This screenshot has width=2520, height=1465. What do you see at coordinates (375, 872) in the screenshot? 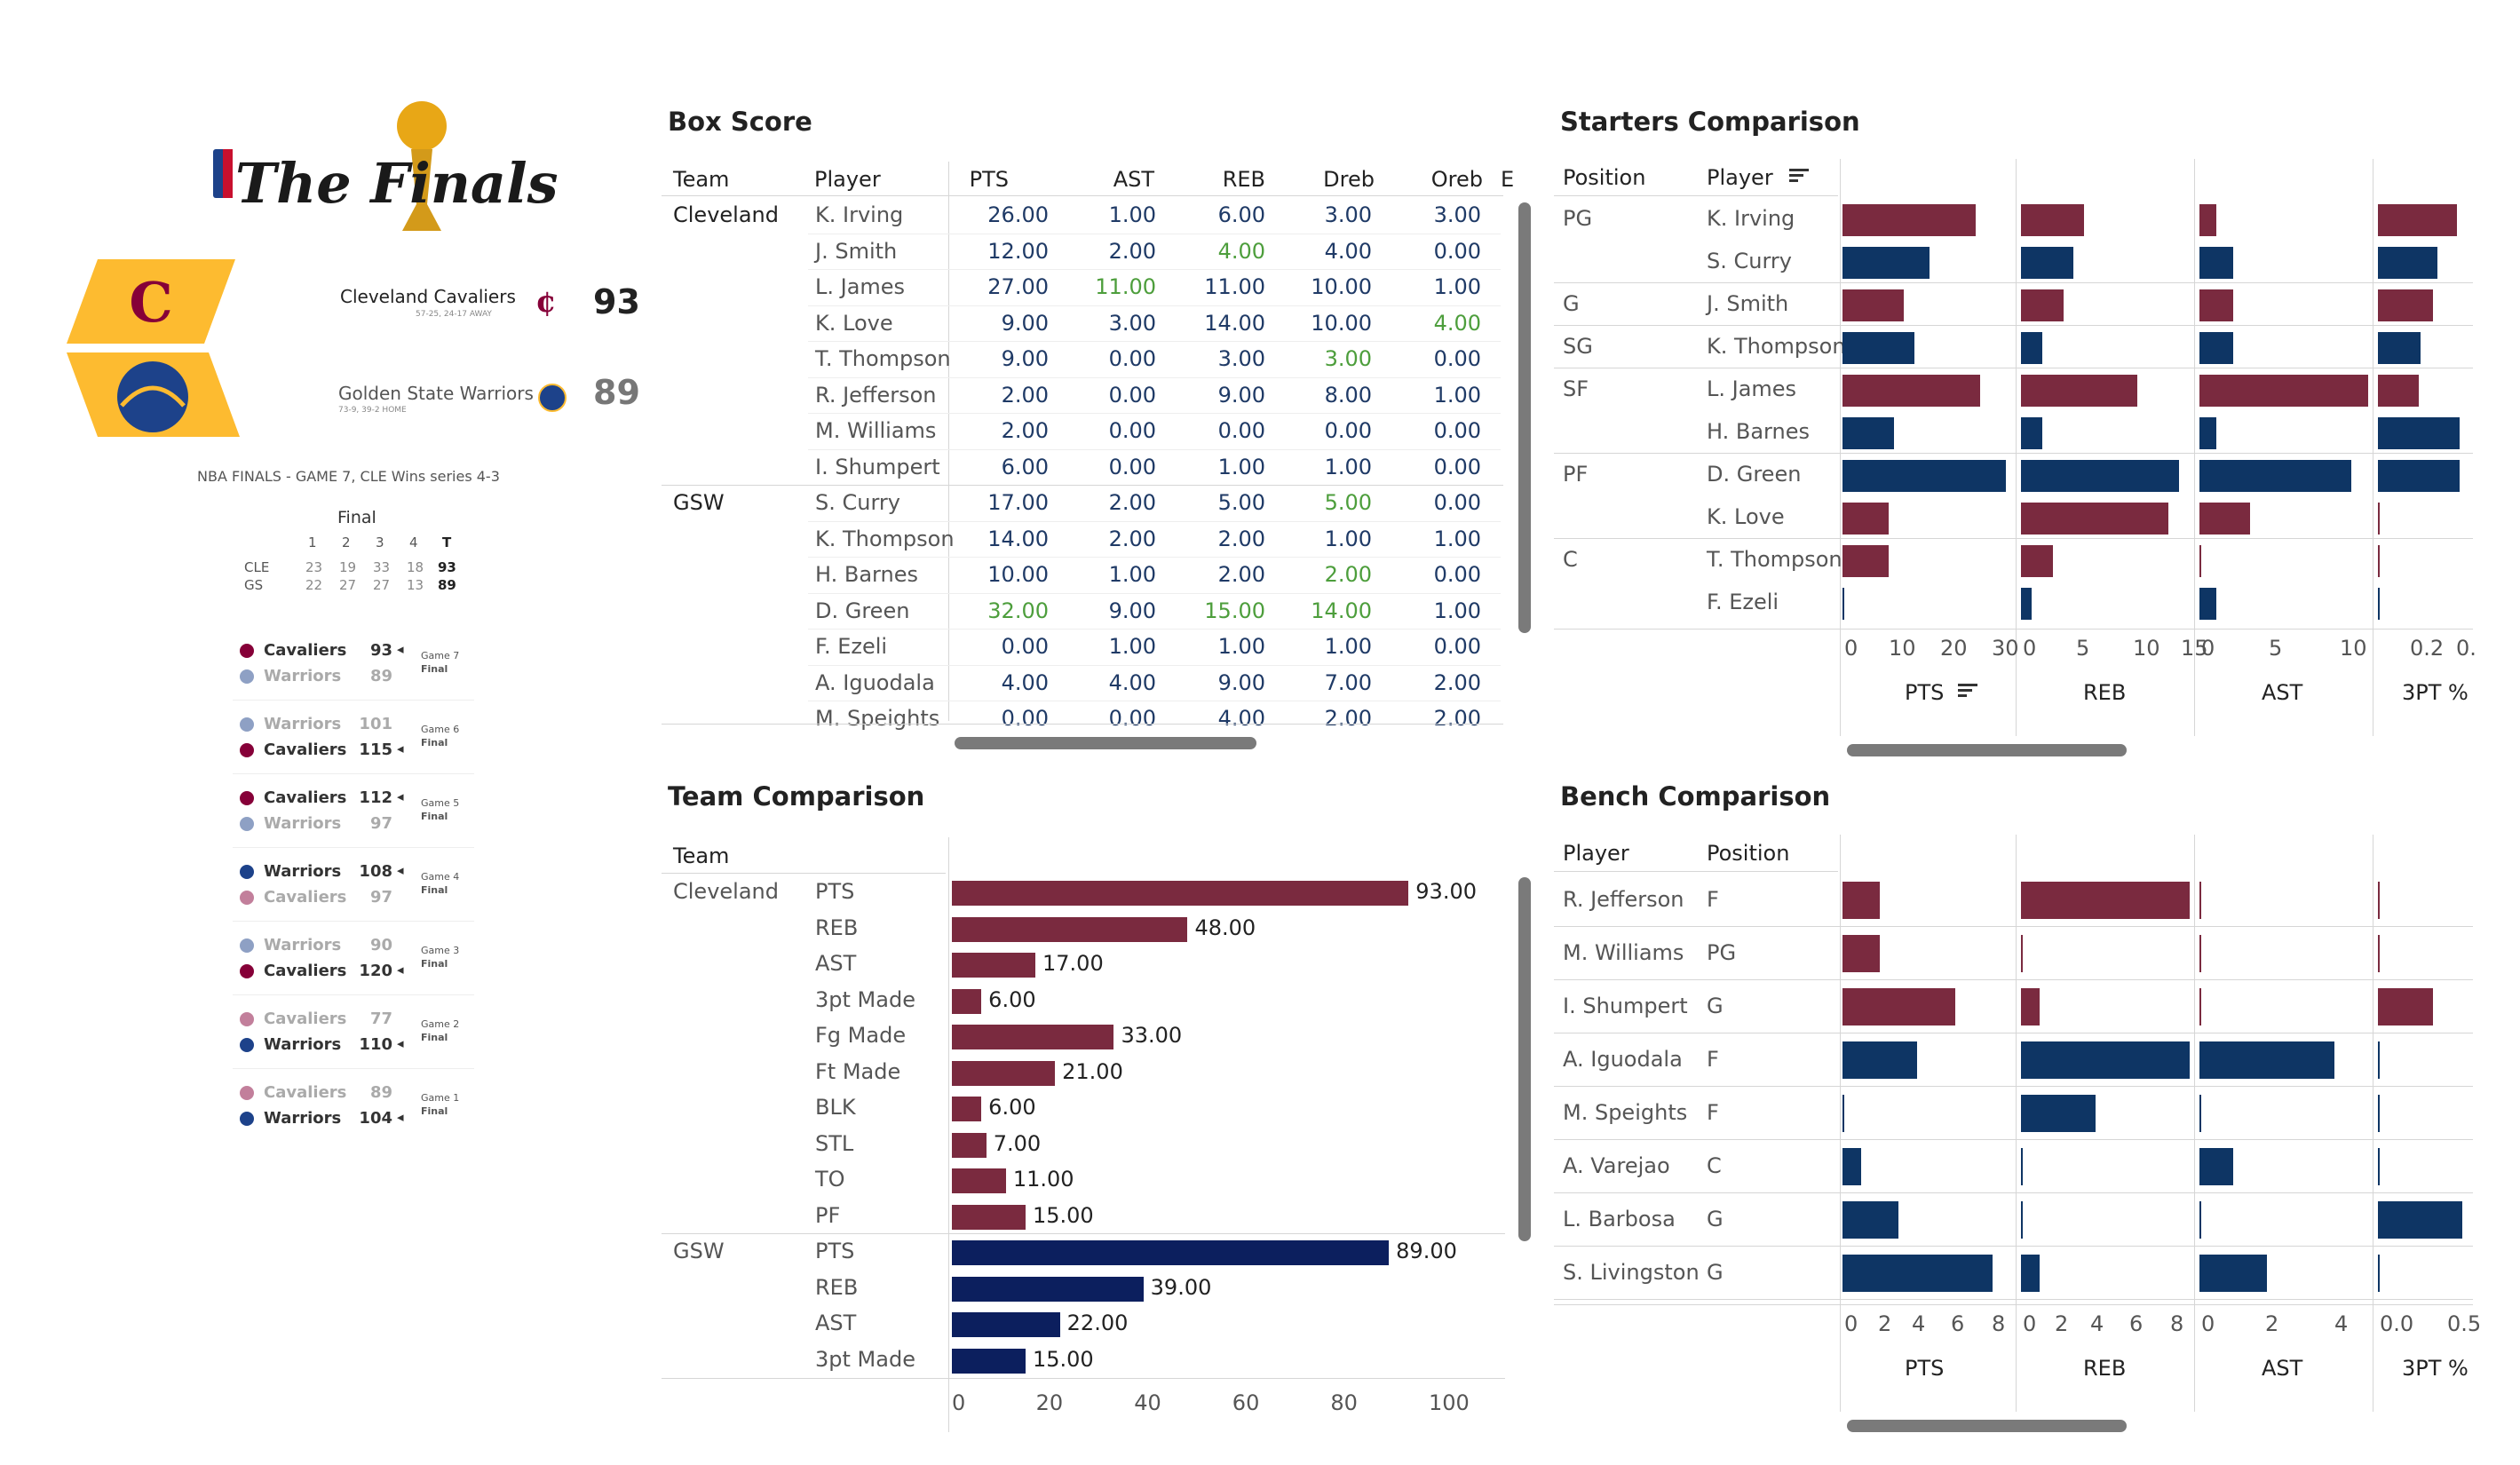
I see `game-team-score: 108` at bounding box center [375, 872].